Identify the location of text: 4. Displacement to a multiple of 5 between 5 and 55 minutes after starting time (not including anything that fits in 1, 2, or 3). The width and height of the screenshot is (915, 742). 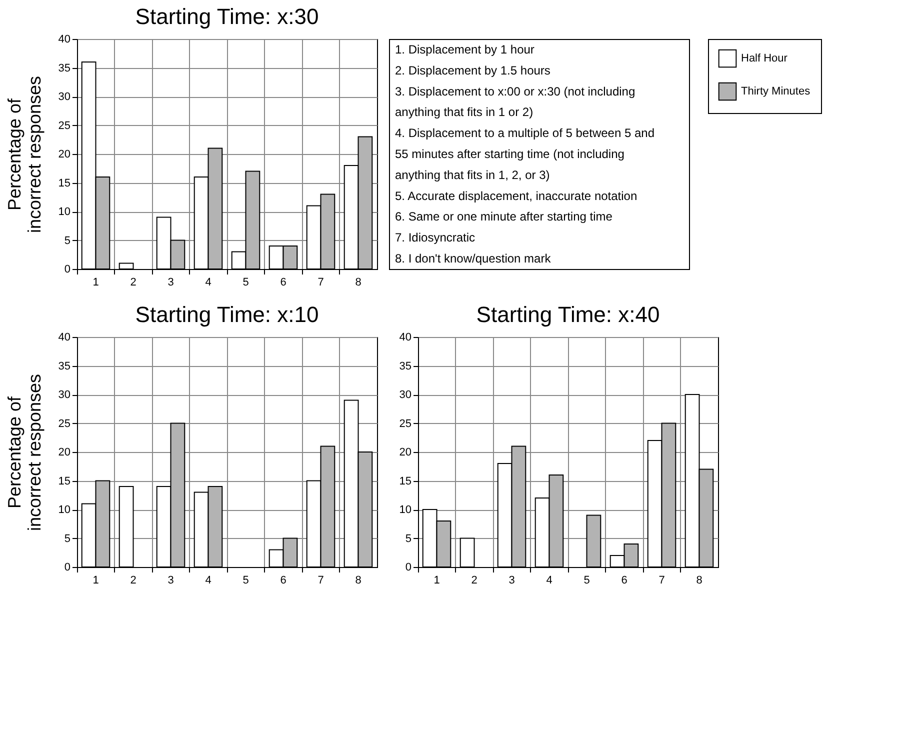
(524, 154).